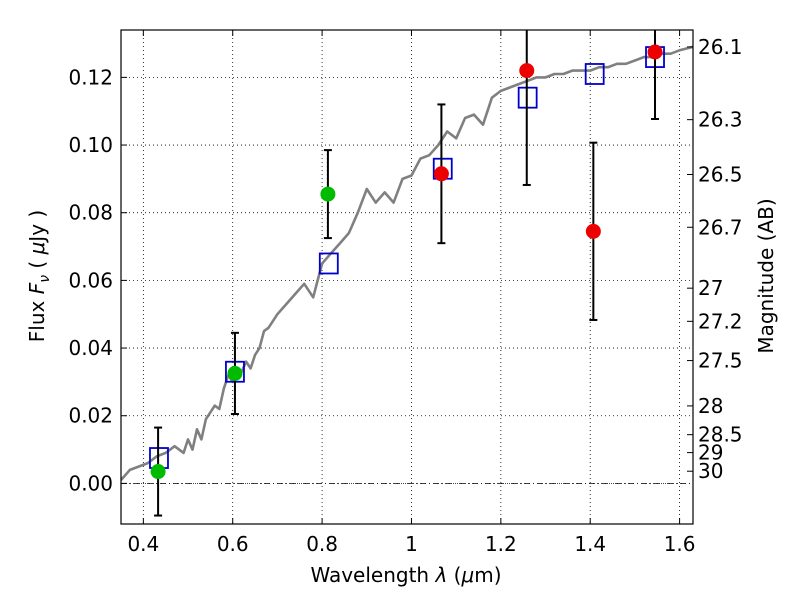  I want to click on right-tick-label: 28.5, so click(720, 435).